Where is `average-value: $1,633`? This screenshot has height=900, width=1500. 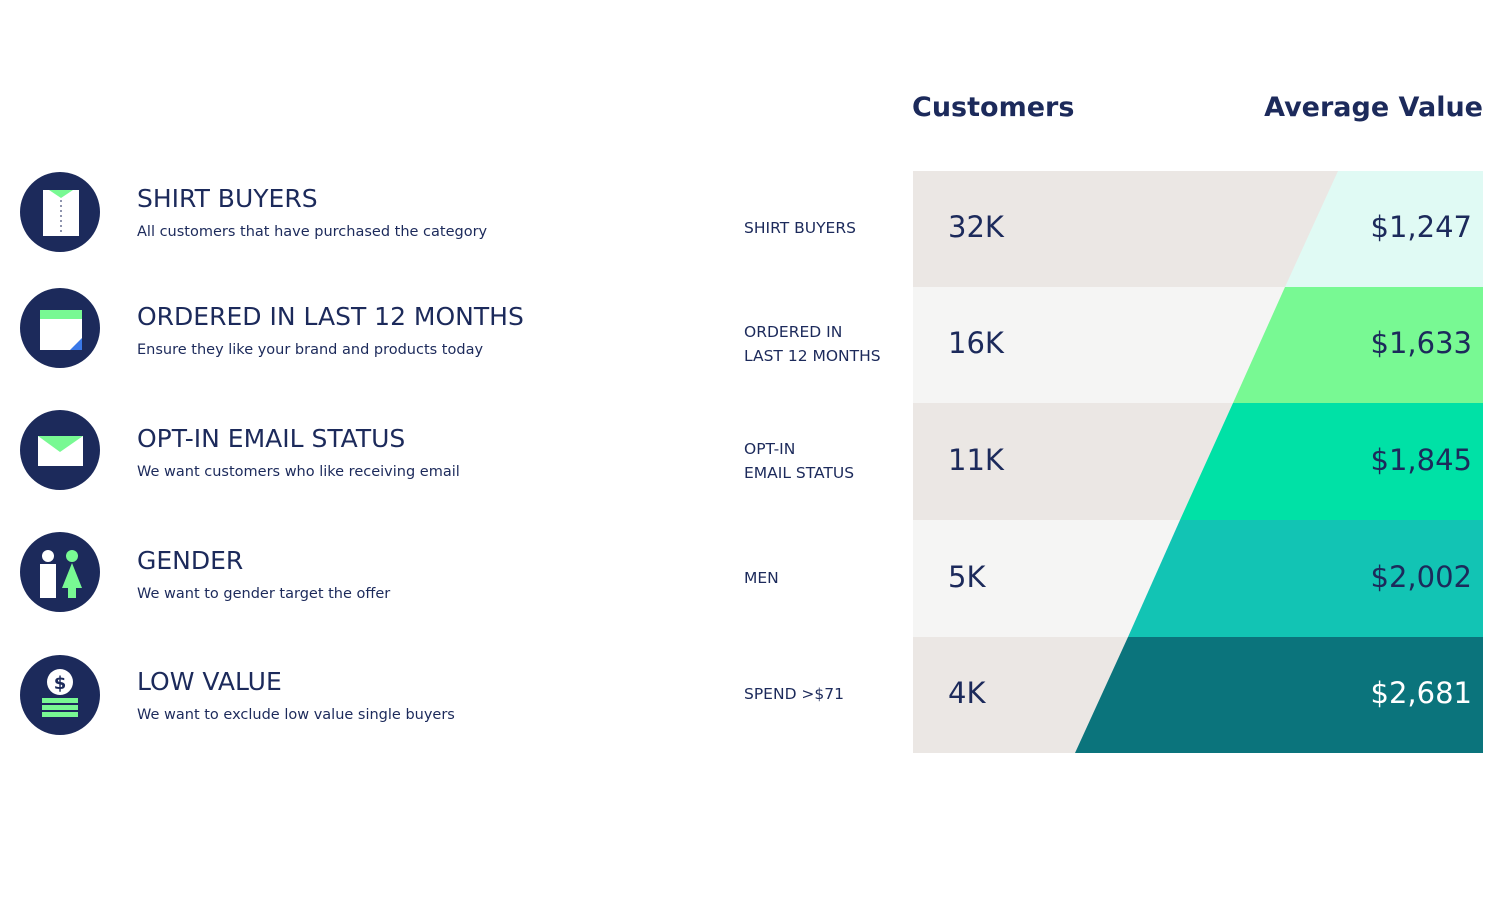
average-value: $1,633 is located at coordinates (1421, 343).